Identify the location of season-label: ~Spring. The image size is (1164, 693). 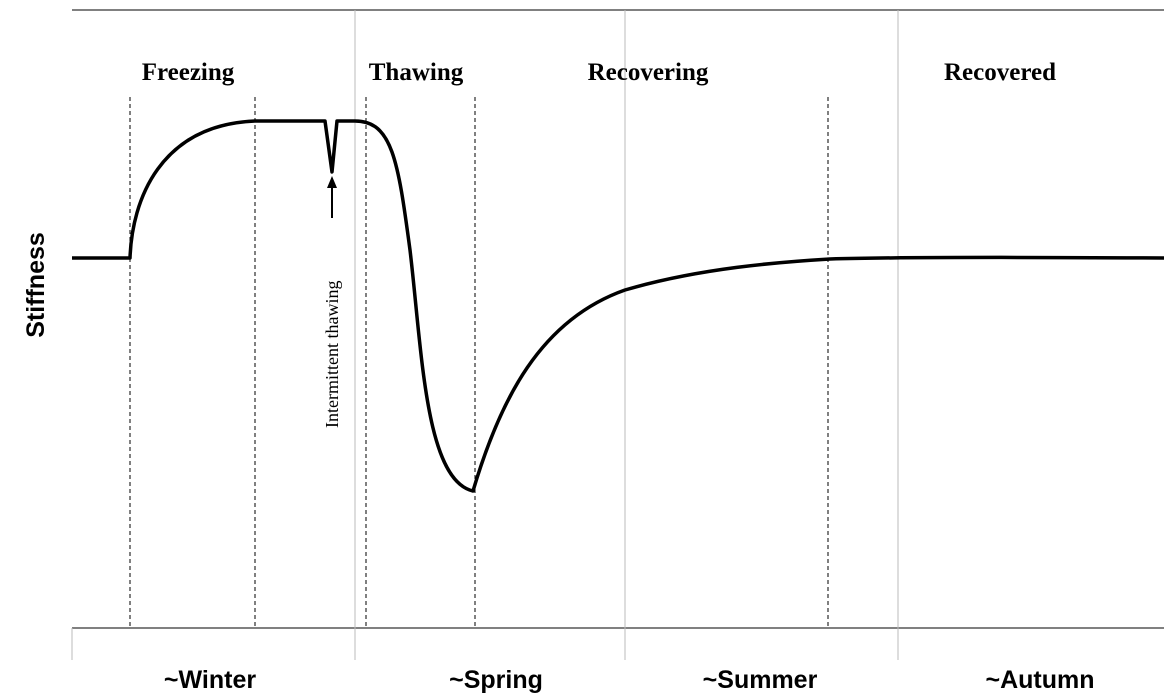
(496, 679).